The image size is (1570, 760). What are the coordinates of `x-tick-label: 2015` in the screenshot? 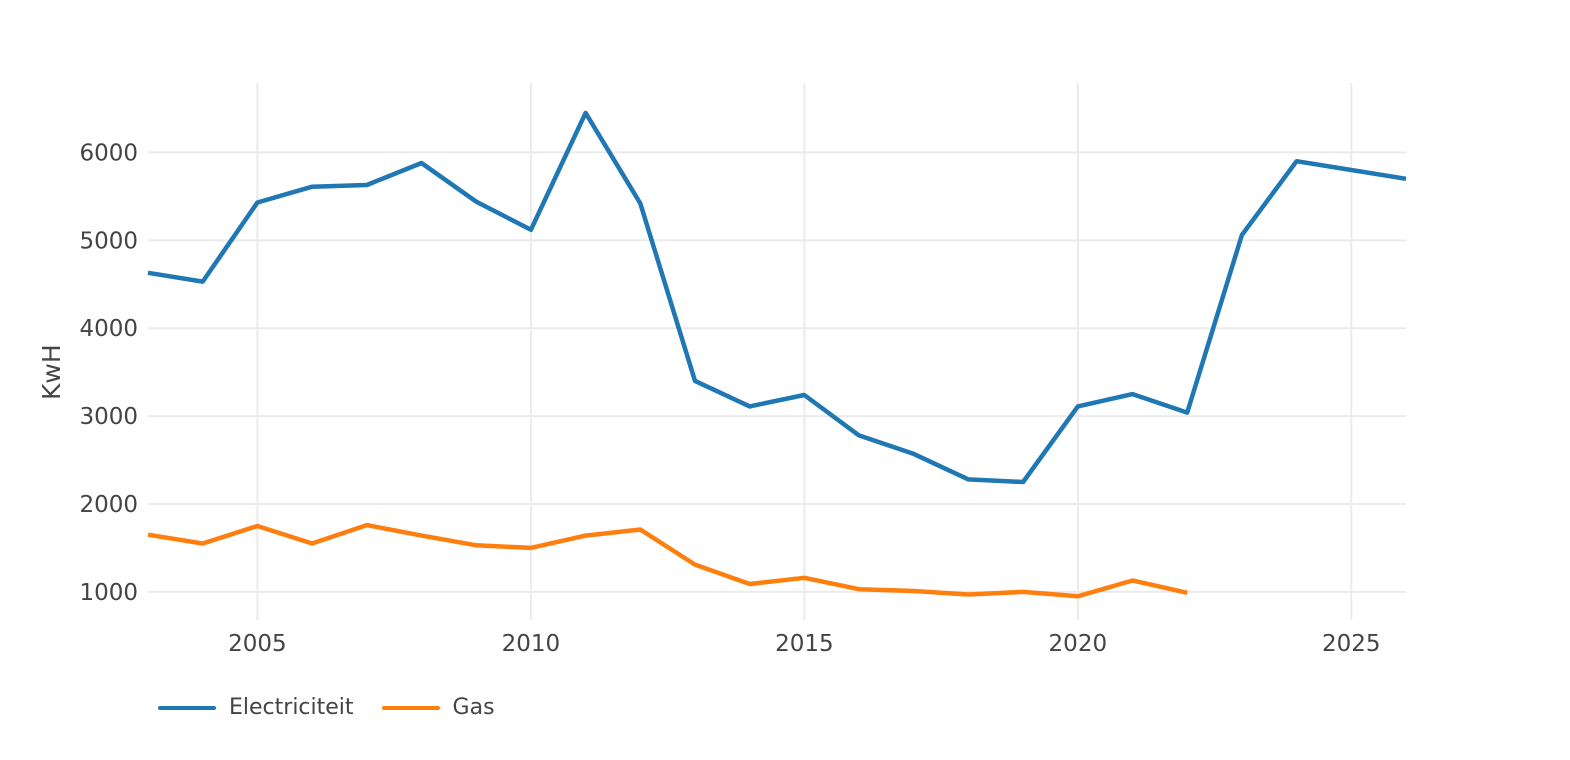 It's located at (804, 644).